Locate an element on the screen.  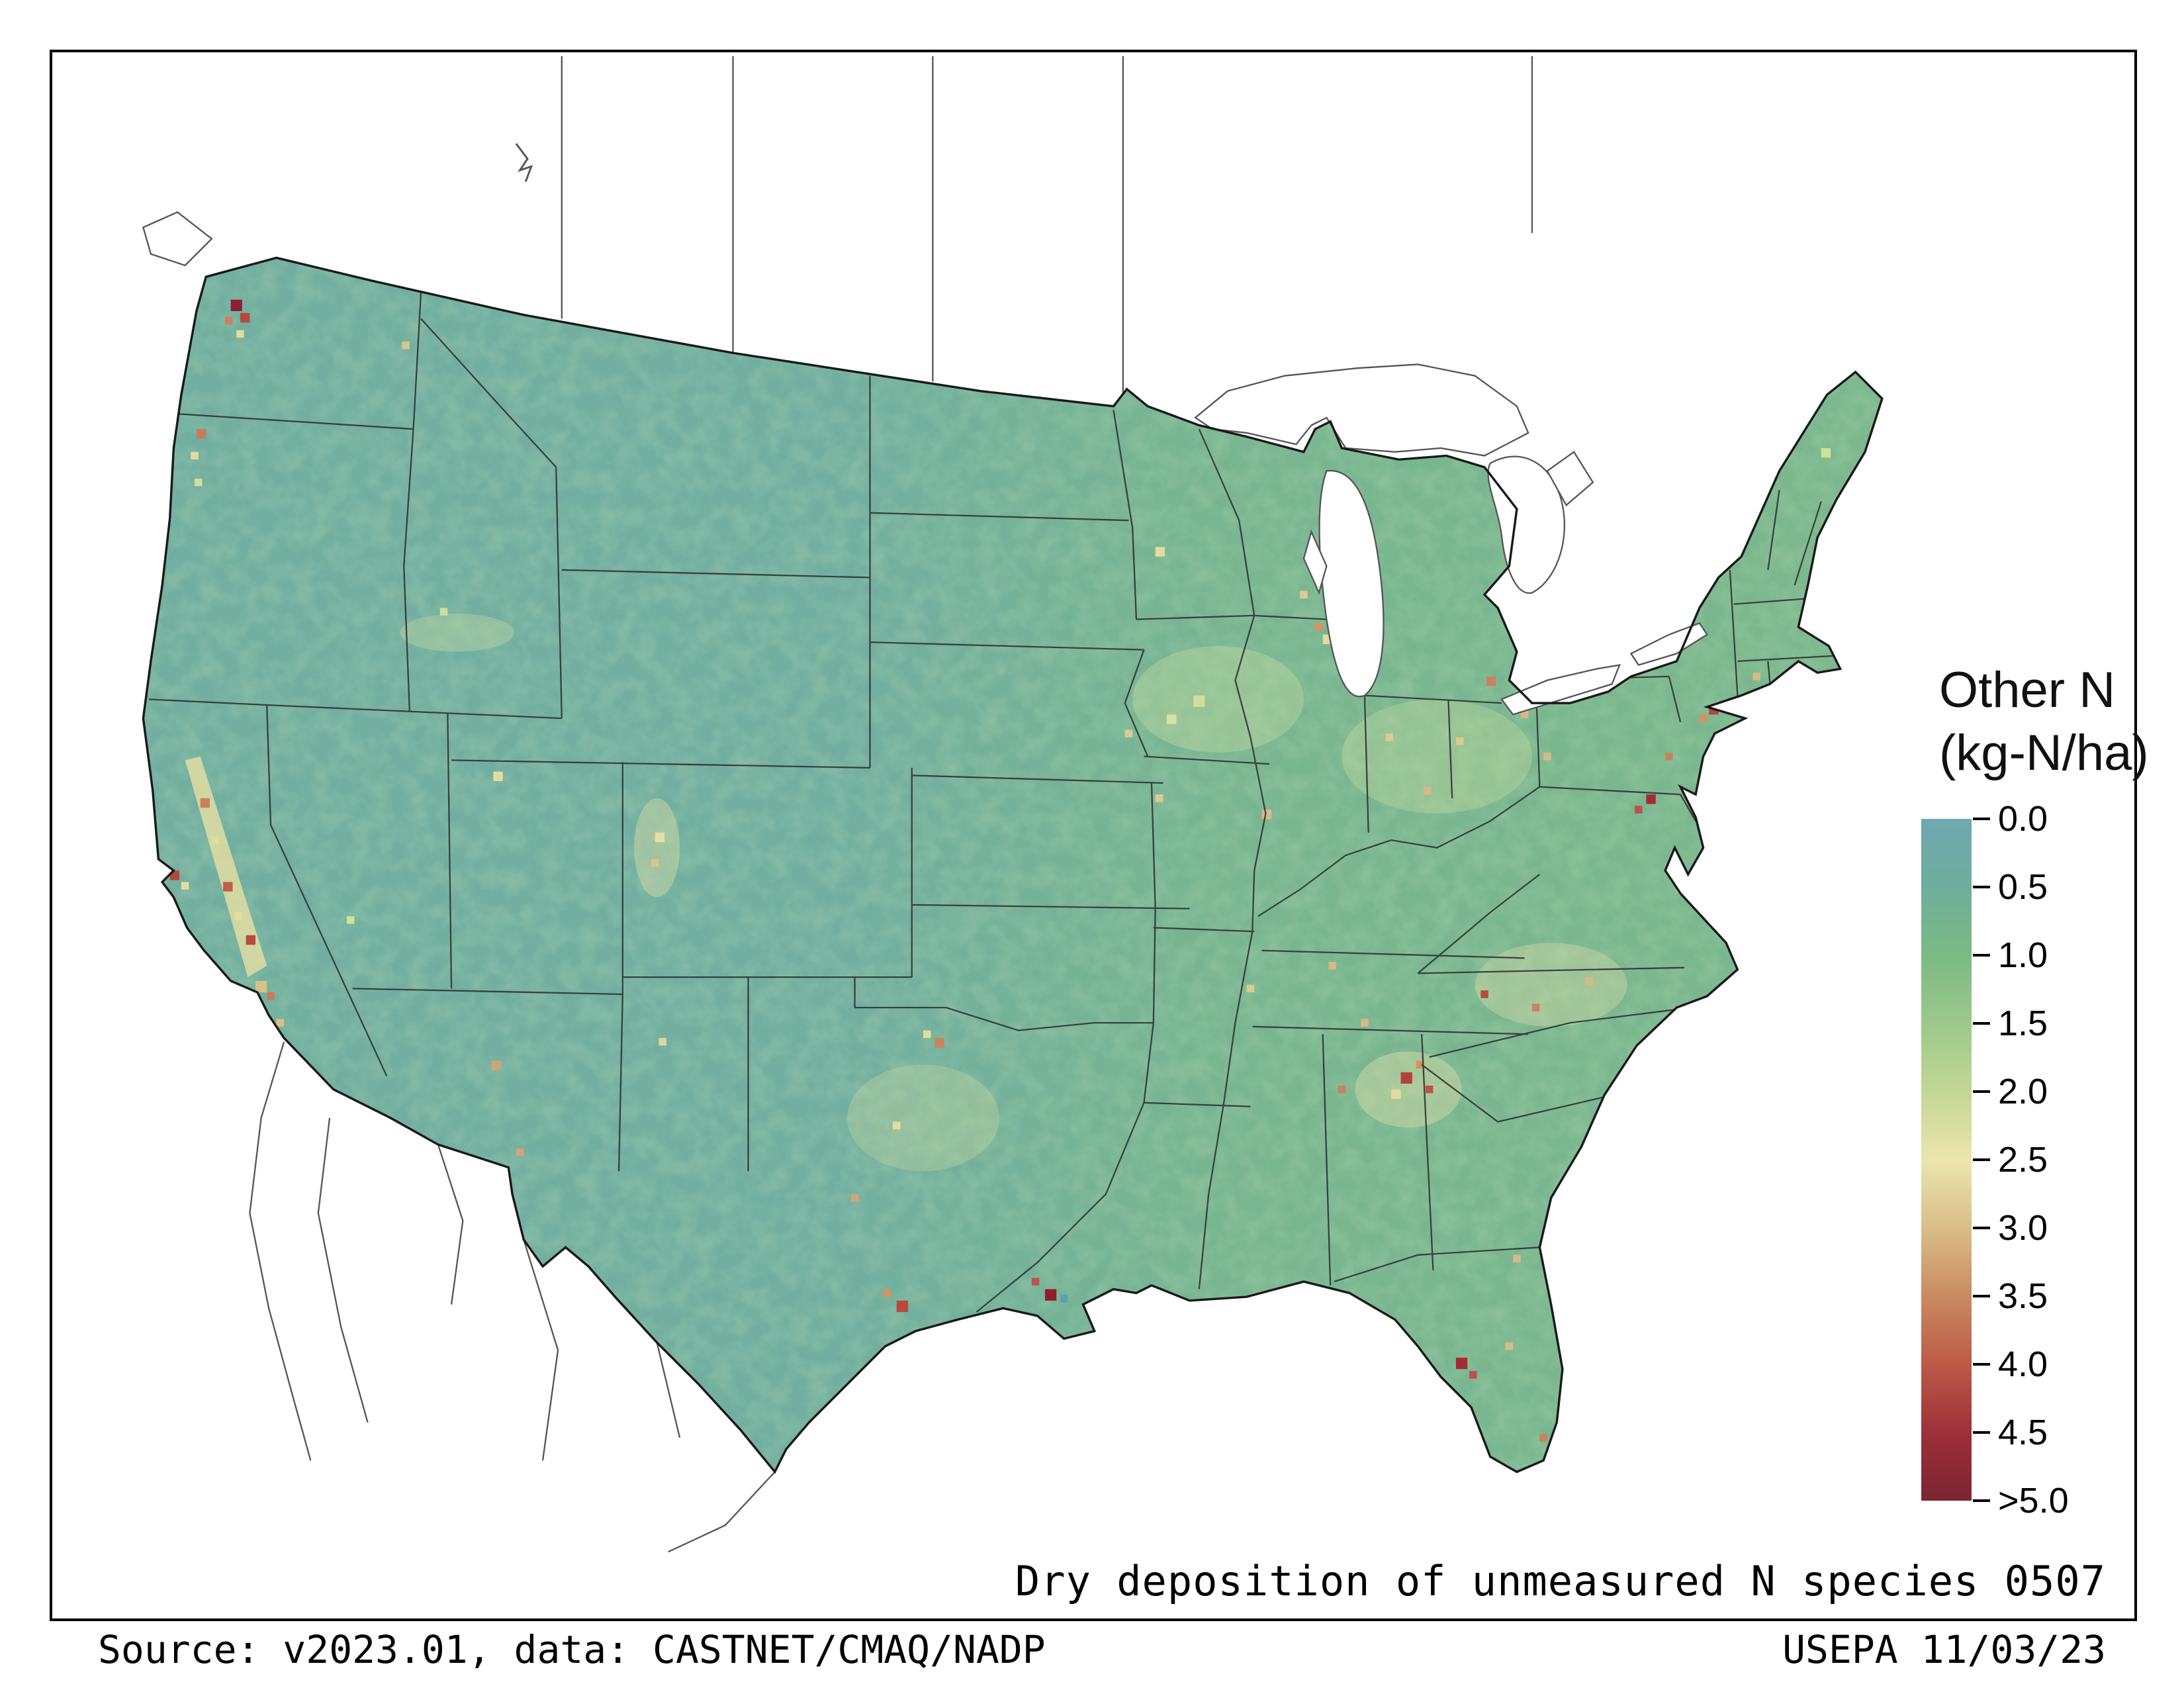
legend-title-line2: (kg-N/ha) is located at coordinates (2044, 753).